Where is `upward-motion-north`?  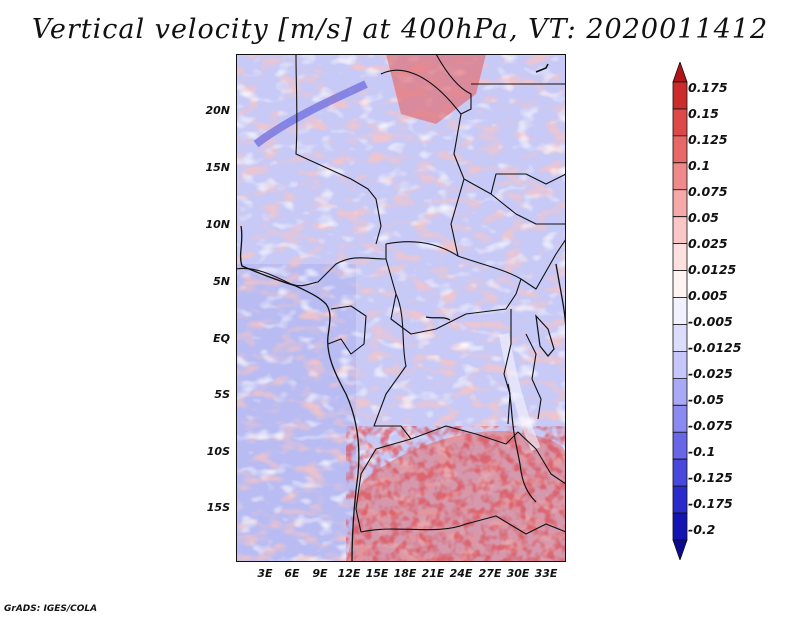 upward-motion-north is located at coordinates (436, 89).